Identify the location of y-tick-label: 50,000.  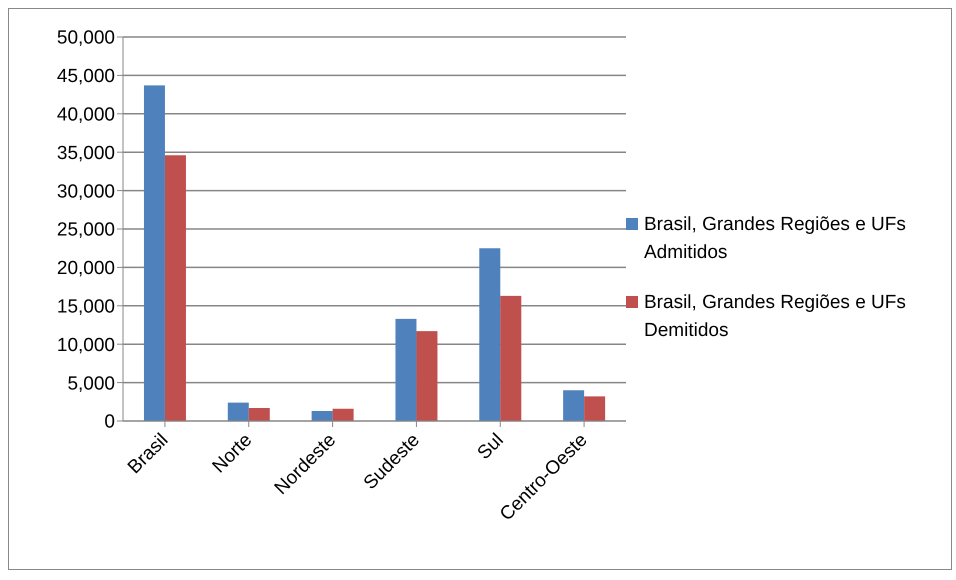
(85, 38).